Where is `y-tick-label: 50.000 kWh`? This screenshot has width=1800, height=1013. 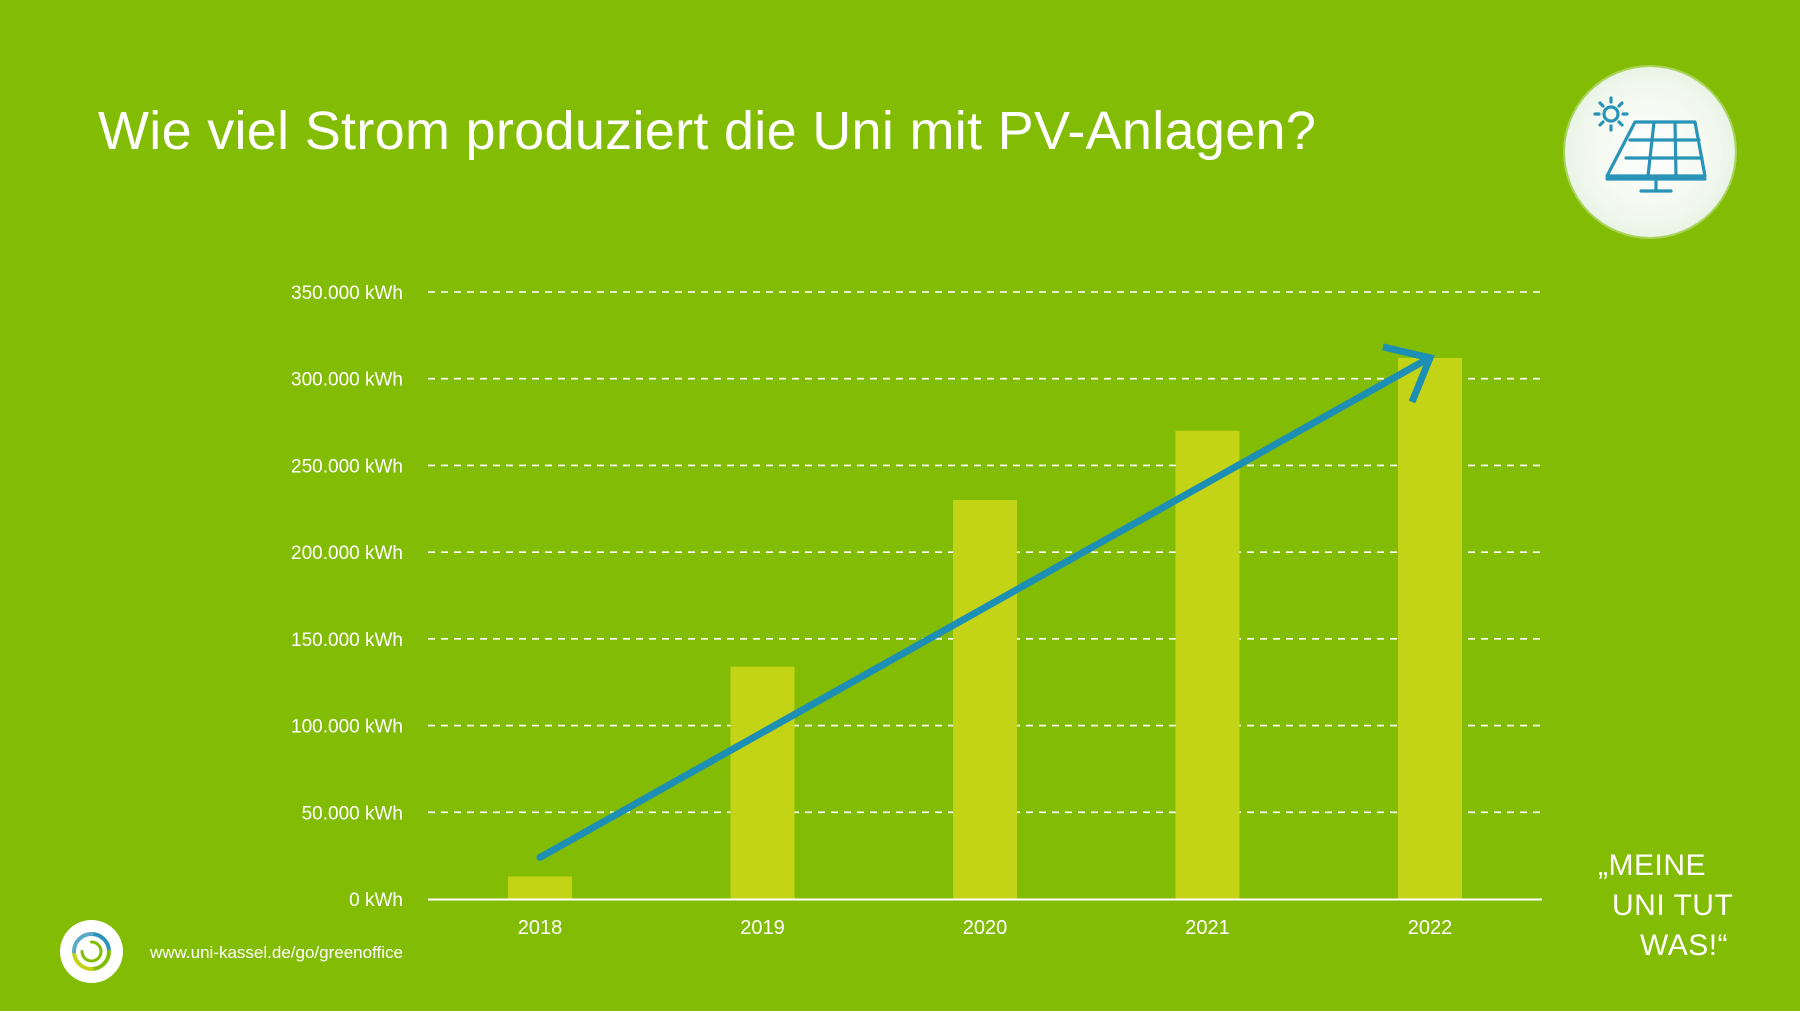
y-tick-label: 50.000 kWh is located at coordinates (352, 813).